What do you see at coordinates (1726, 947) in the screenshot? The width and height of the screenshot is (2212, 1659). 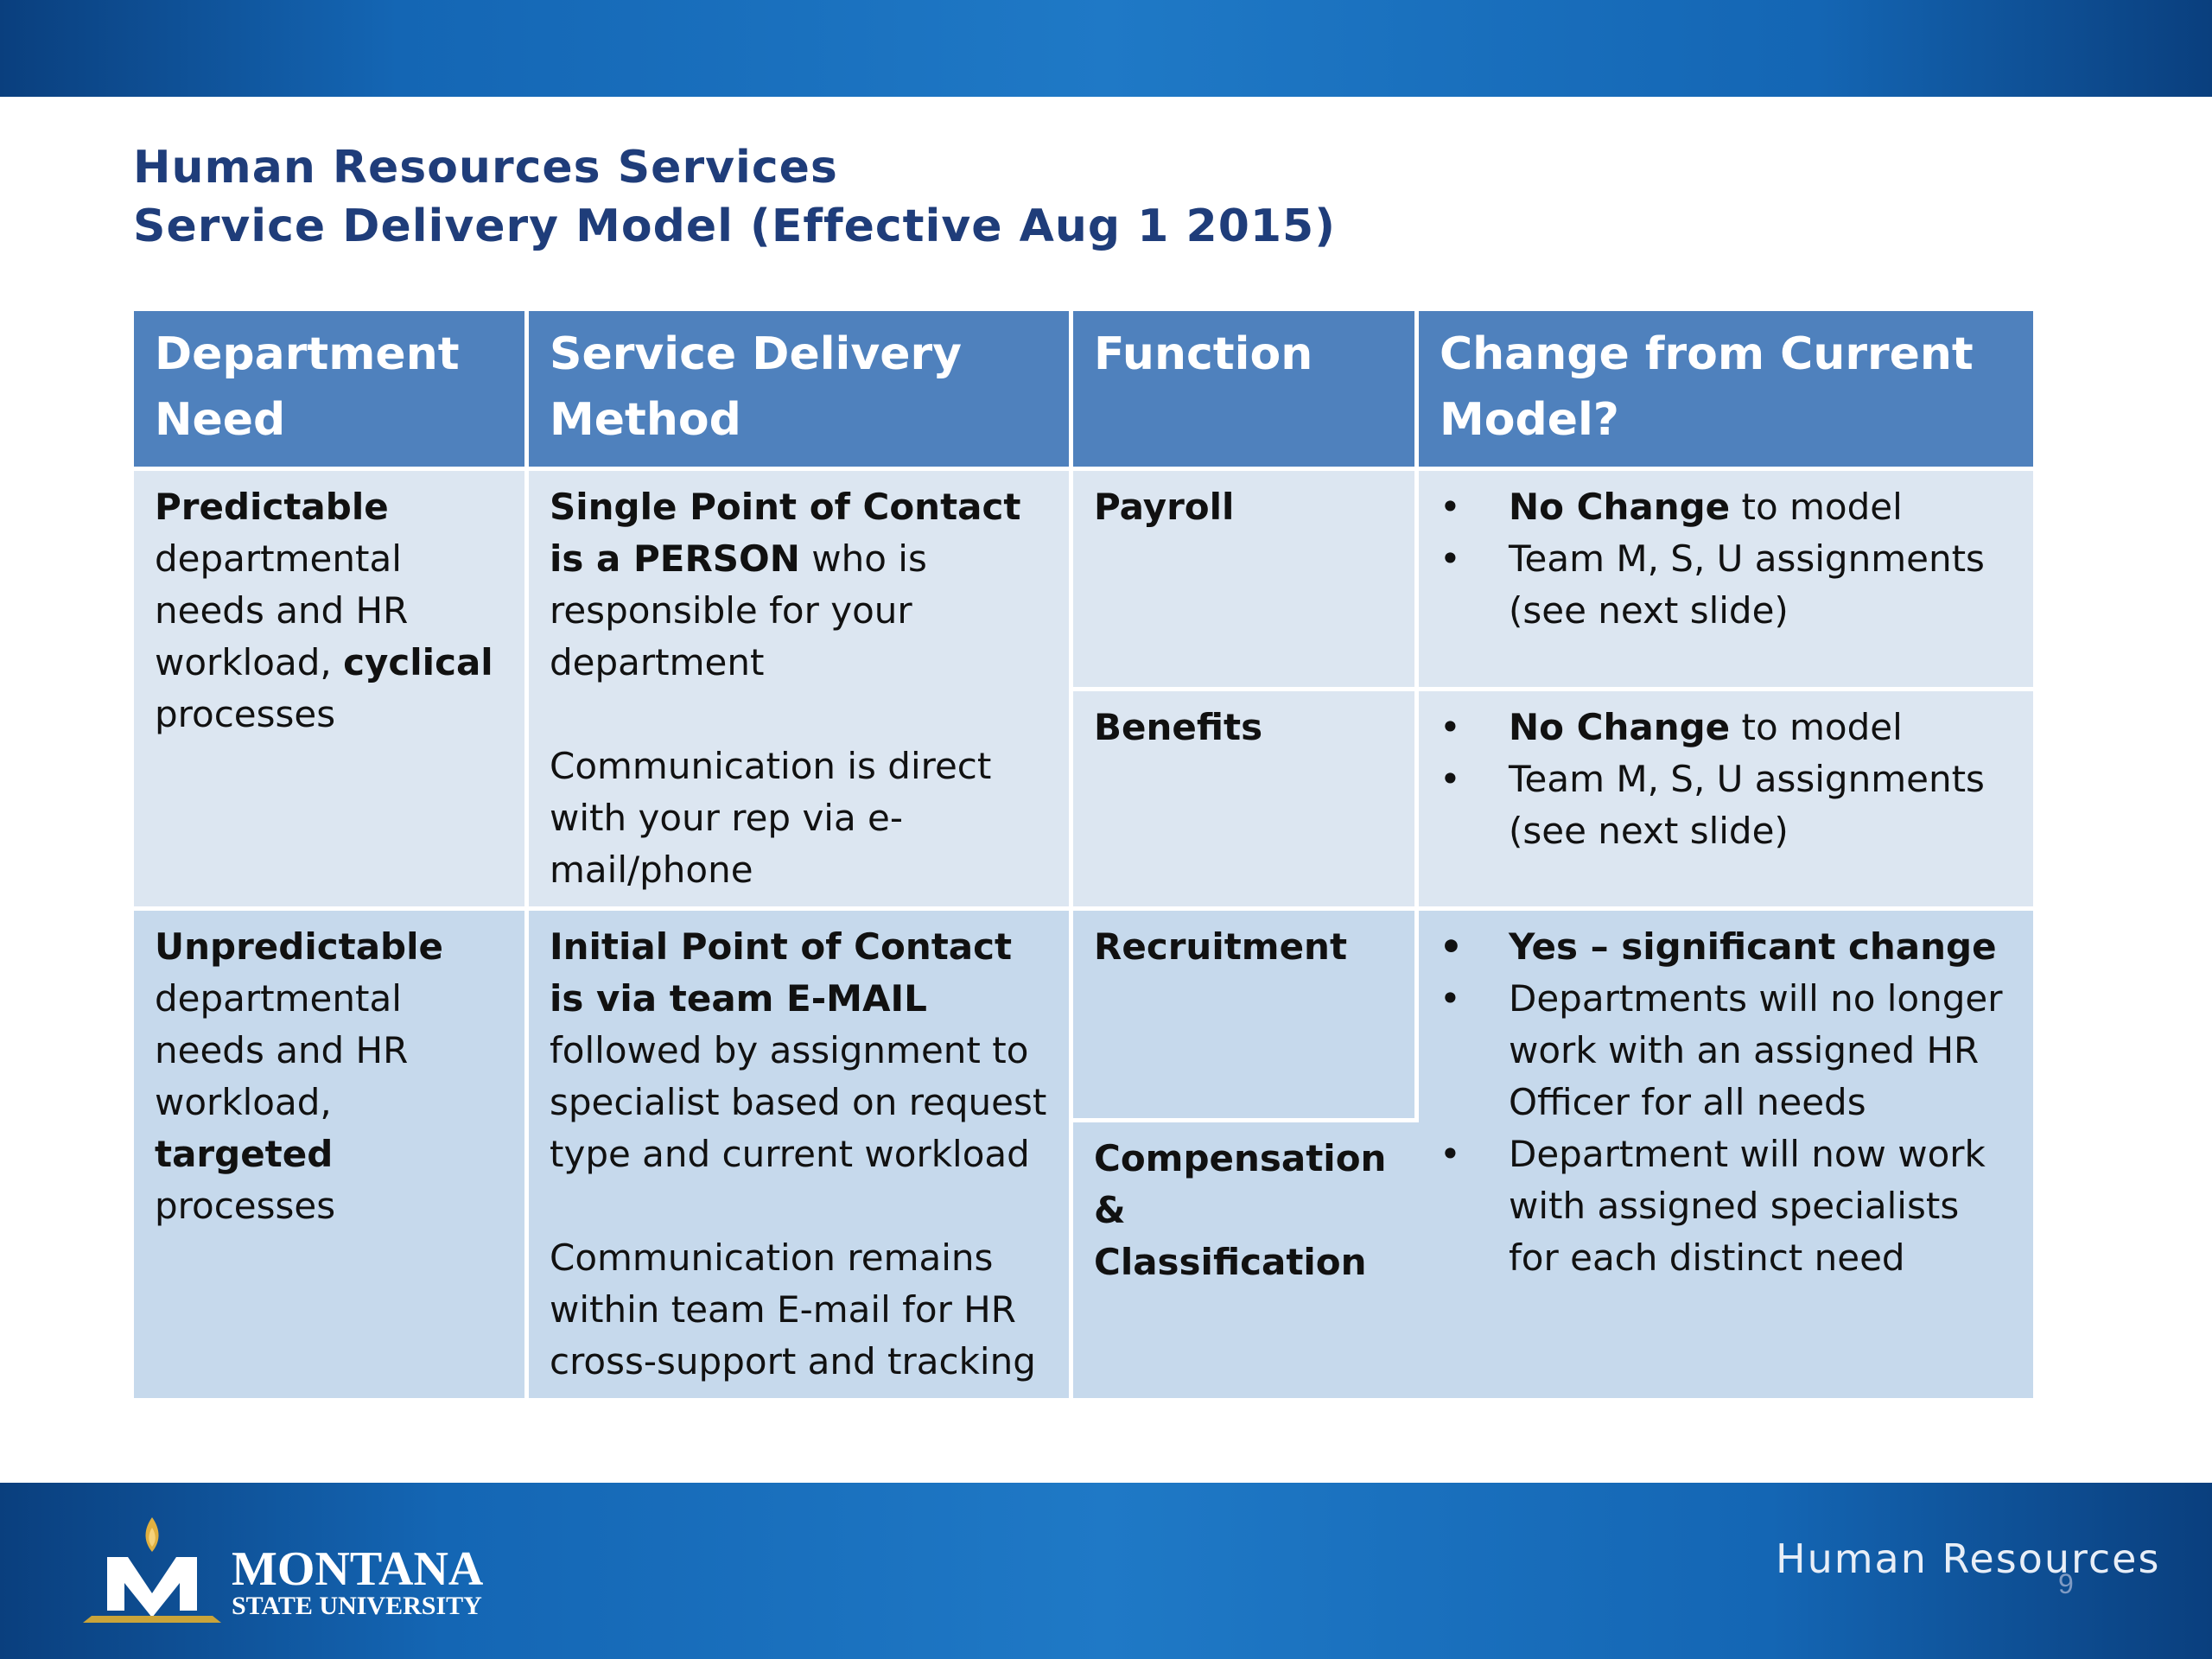 I see `list-item: Yes – significant change` at bounding box center [1726, 947].